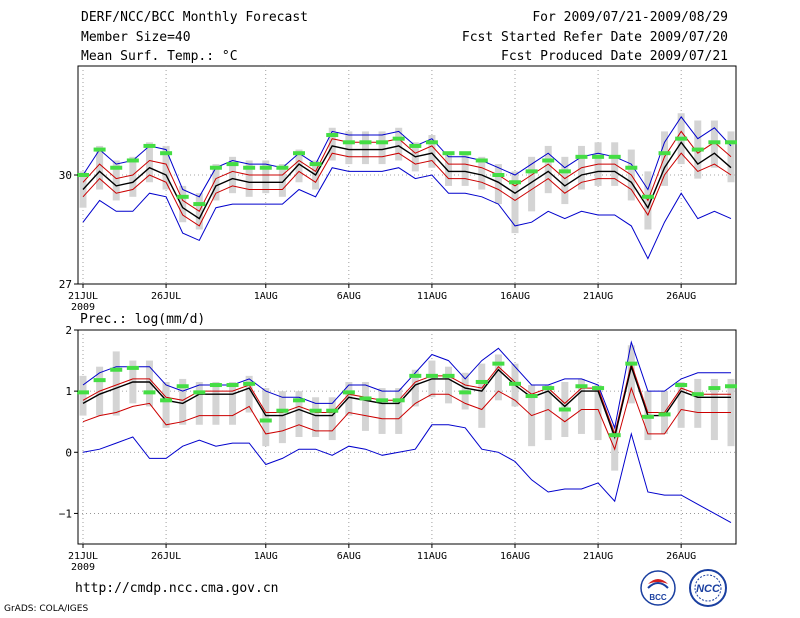 This screenshot has height=618, width=800. Describe the element at coordinates (406, 418) in the screenshot. I see `panel2-lower-line` at that location.